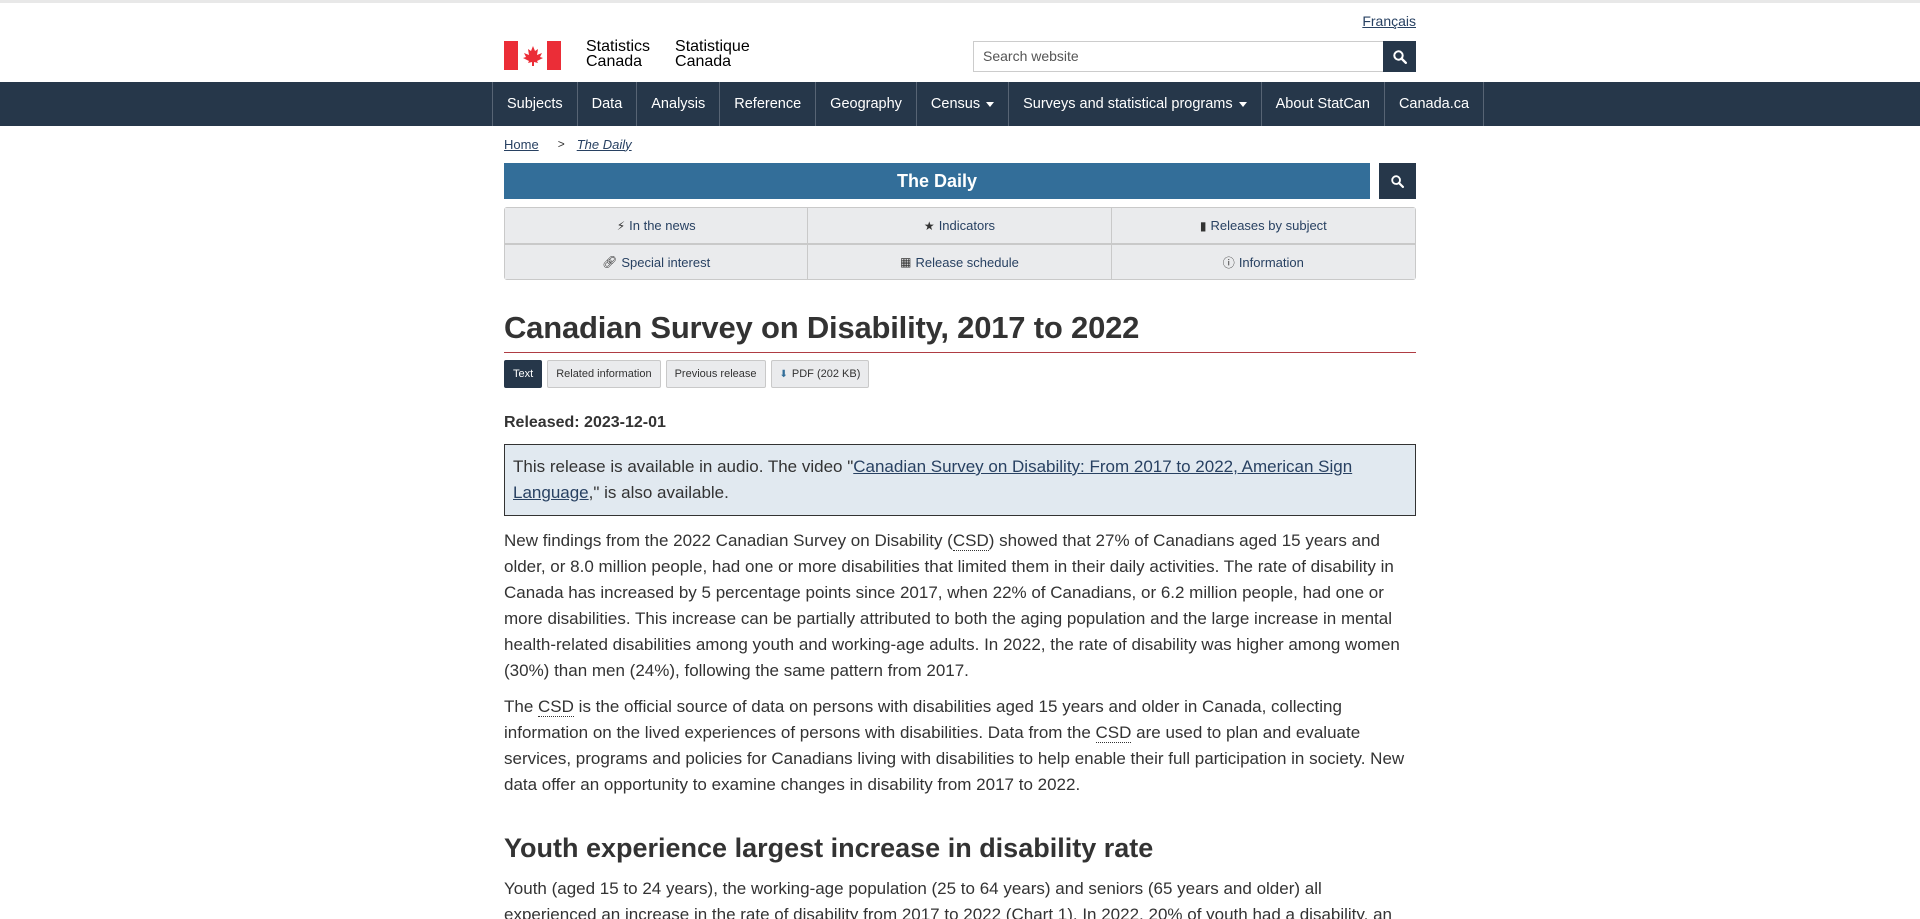 Image resolution: width=1920 pixels, height=919 pixels. What do you see at coordinates (1263, 261) in the screenshot?
I see `information-button: ⓘ Information` at bounding box center [1263, 261].